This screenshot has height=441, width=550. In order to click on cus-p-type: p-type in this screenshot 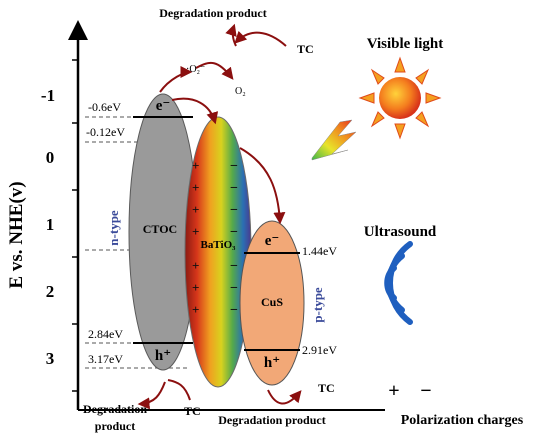, I will do `click(317, 305)`.